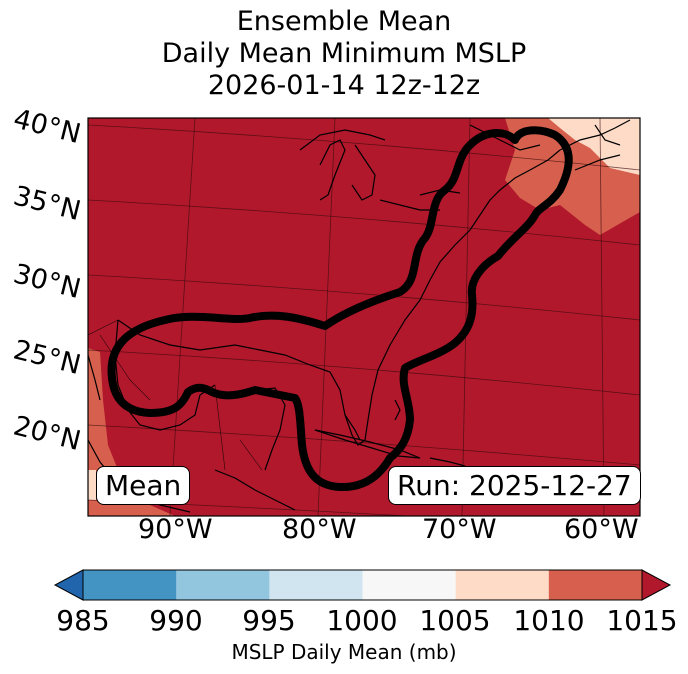 The image size is (688, 674). Describe the element at coordinates (514, 485) in the screenshot. I see `run-date-box: Run: 2025-12-27` at that location.